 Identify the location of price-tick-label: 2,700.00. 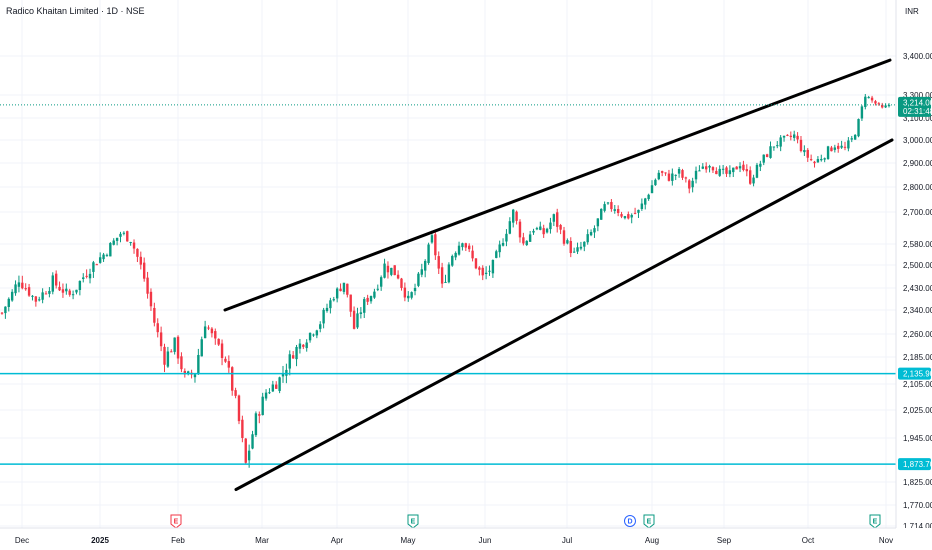
(917, 212).